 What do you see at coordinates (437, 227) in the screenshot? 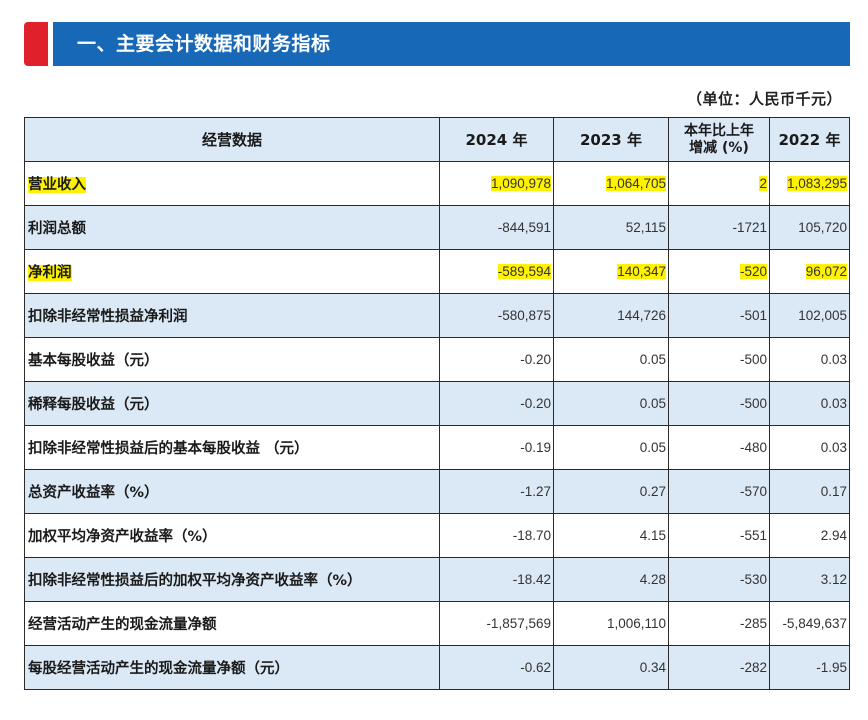
I see `table-row: 利润总额 -844,591 52,115 -1721 105,720` at bounding box center [437, 227].